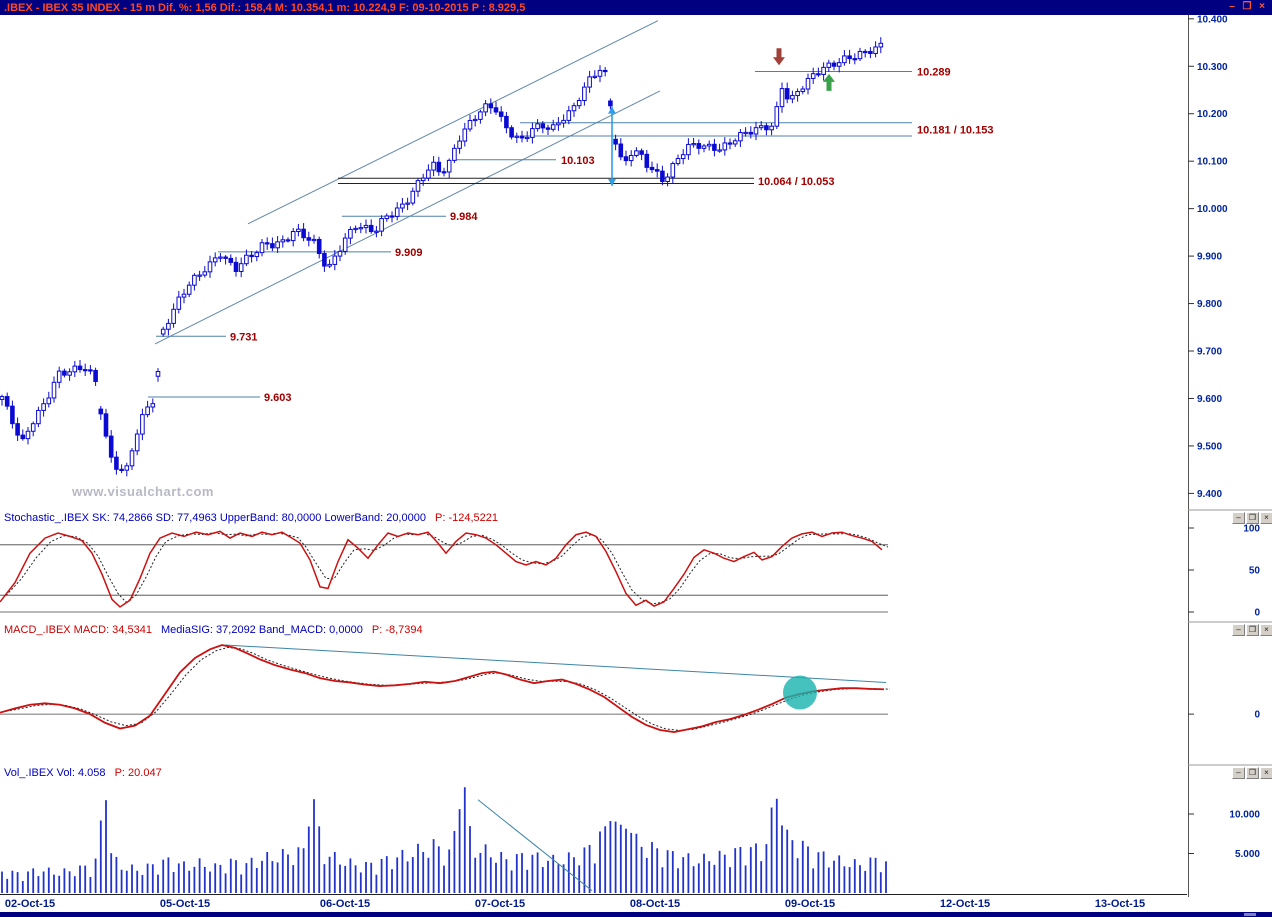  What do you see at coordinates (1257, 715) in the screenshot?
I see `macd-axis-label: 0` at bounding box center [1257, 715].